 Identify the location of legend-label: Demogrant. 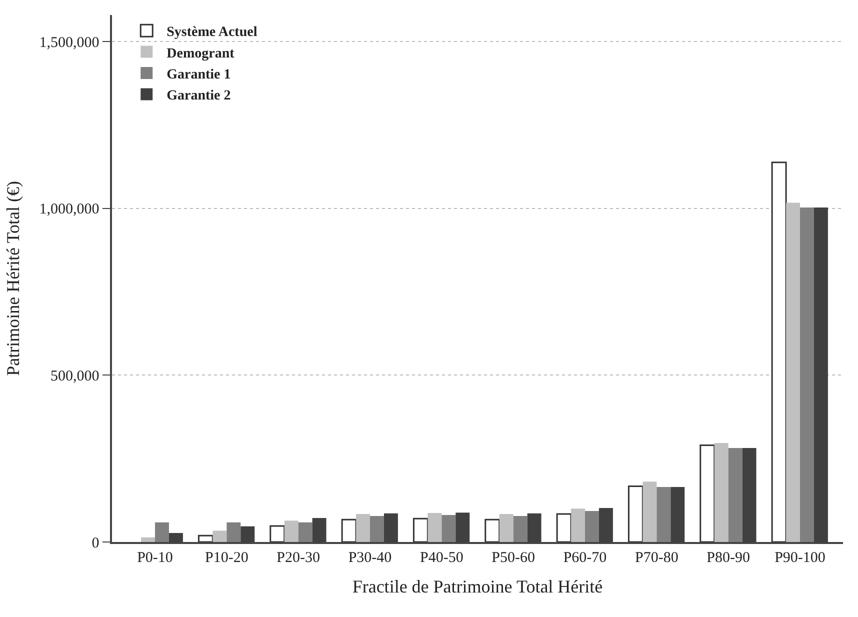
(200, 54).